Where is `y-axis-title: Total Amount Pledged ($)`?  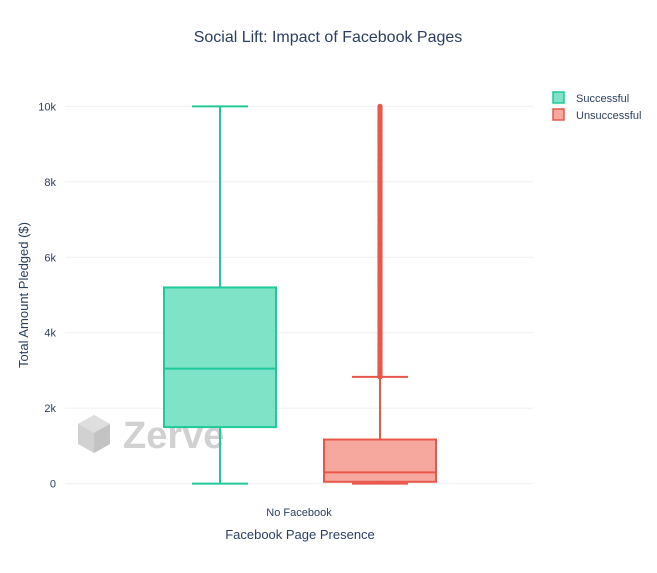
y-axis-title: Total Amount Pledged ($) is located at coordinates (23, 295).